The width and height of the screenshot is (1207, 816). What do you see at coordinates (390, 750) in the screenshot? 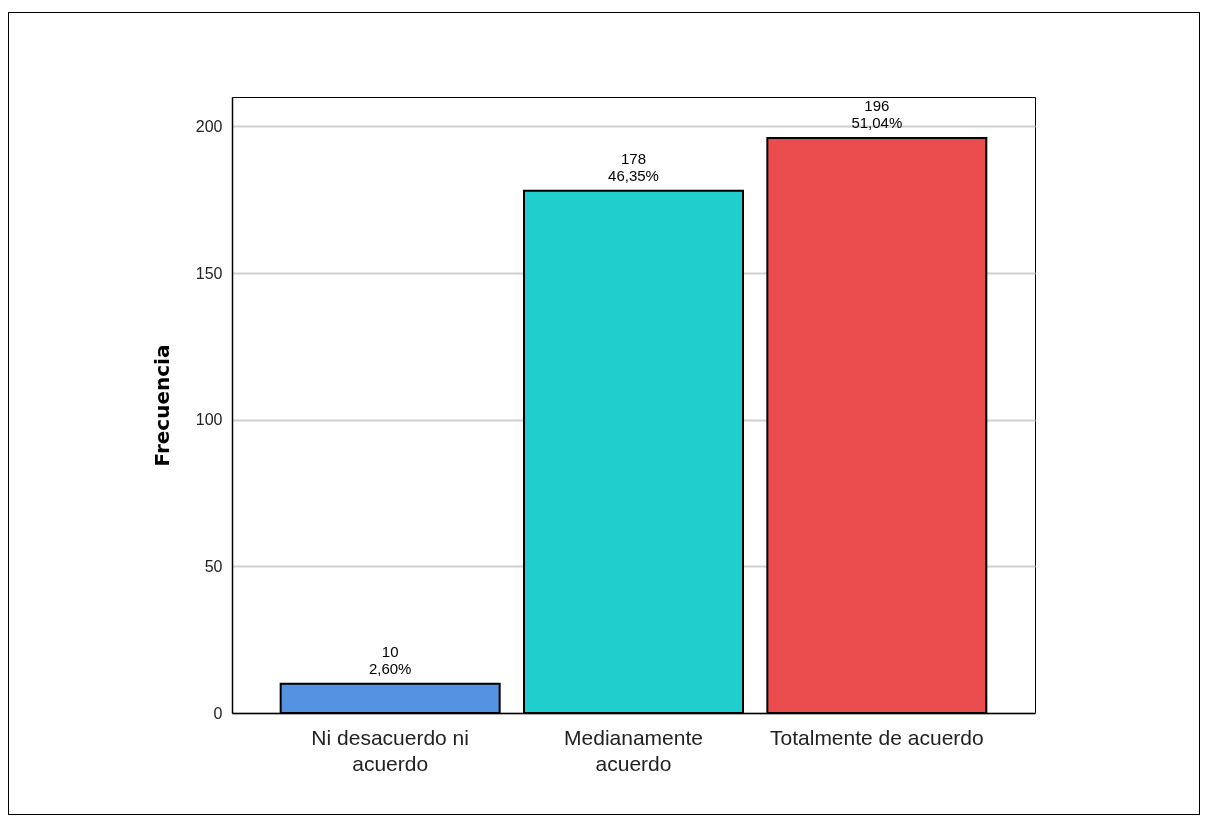
I see `x-tick-label: Ni desacuerdo ni acuerdo` at bounding box center [390, 750].